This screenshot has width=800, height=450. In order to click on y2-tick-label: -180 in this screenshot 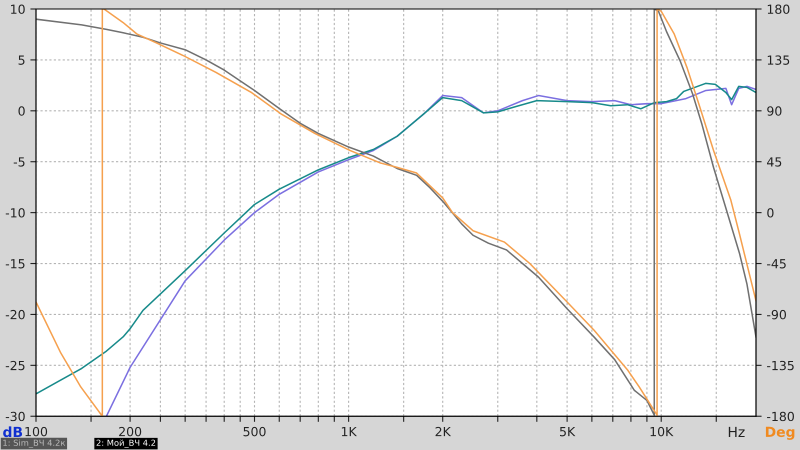, I will do `click(780, 417)`.